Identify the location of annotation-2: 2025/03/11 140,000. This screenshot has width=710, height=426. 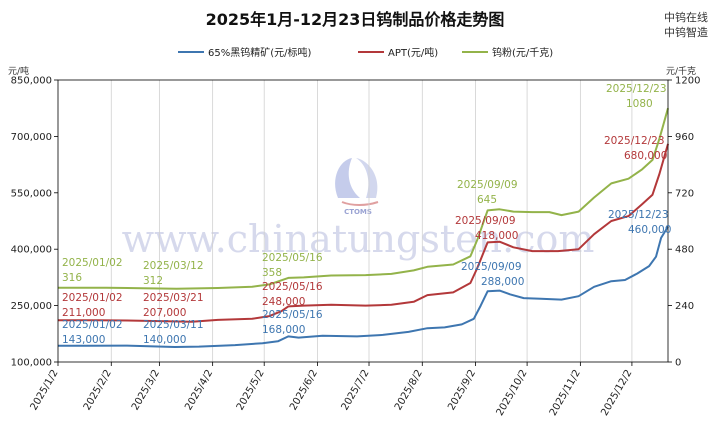
(173, 332).